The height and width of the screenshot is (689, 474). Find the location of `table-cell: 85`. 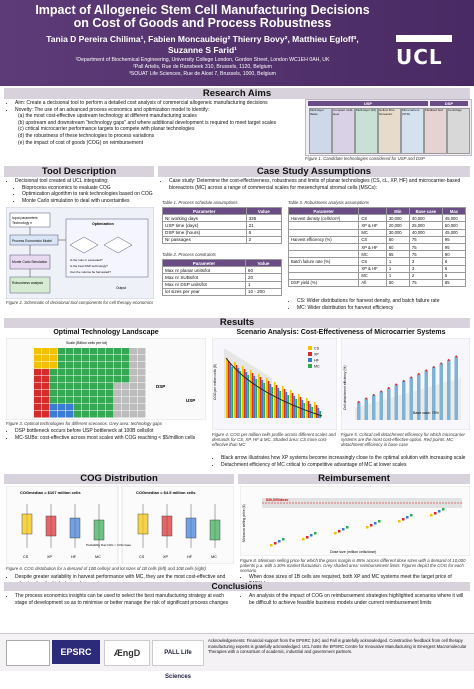

table-cell: 85 is located at coordinates (454, 283).